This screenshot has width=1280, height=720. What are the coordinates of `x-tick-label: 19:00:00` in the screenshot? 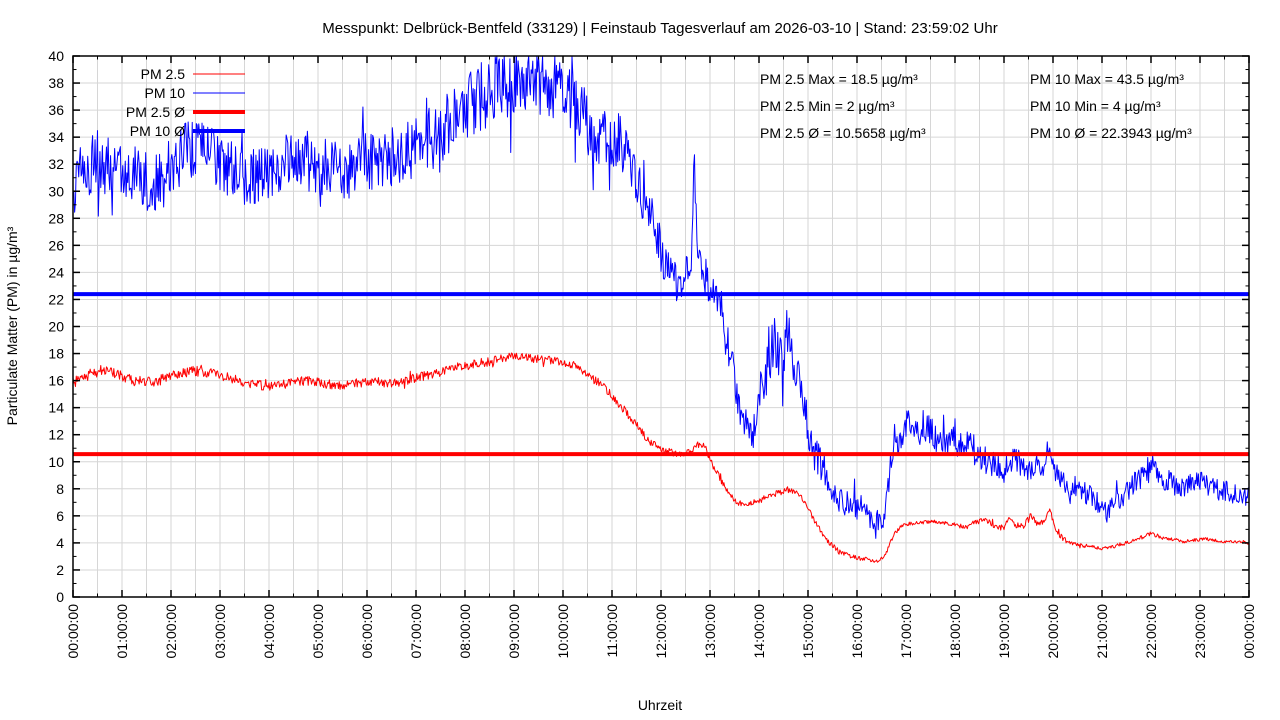 It's located at (1004, 631).